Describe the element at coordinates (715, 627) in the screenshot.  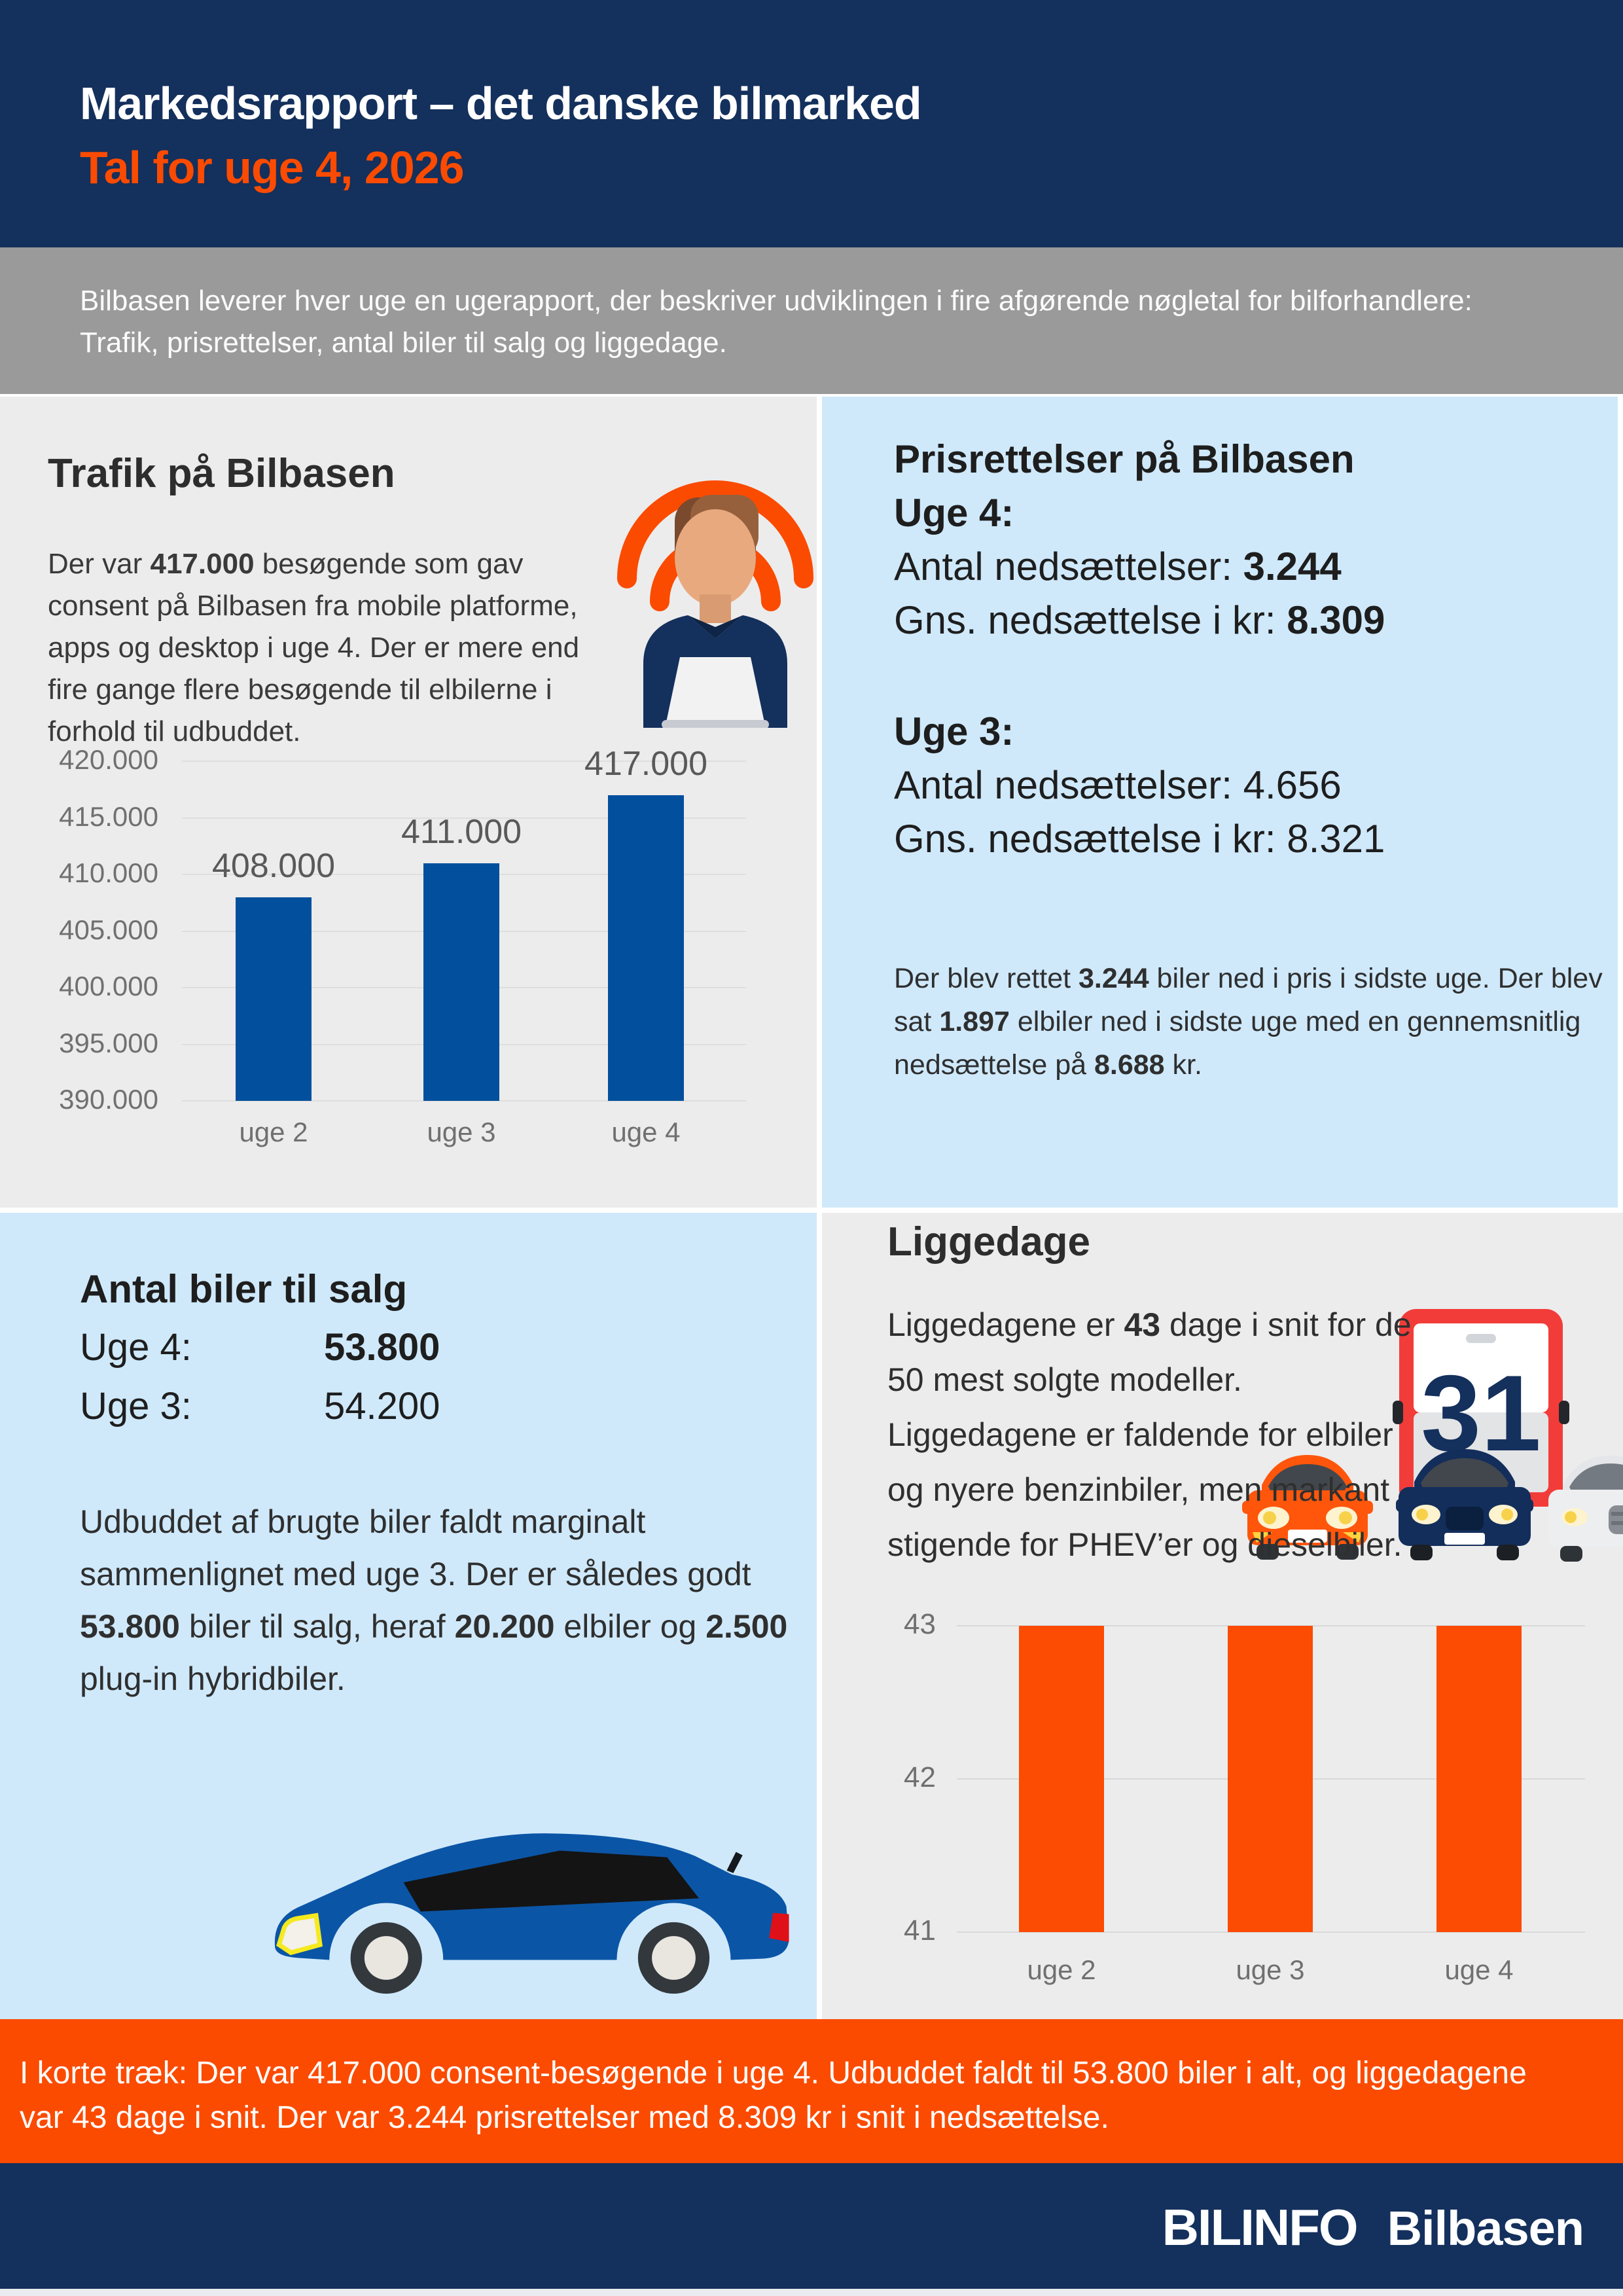
I see `collar` at that location.